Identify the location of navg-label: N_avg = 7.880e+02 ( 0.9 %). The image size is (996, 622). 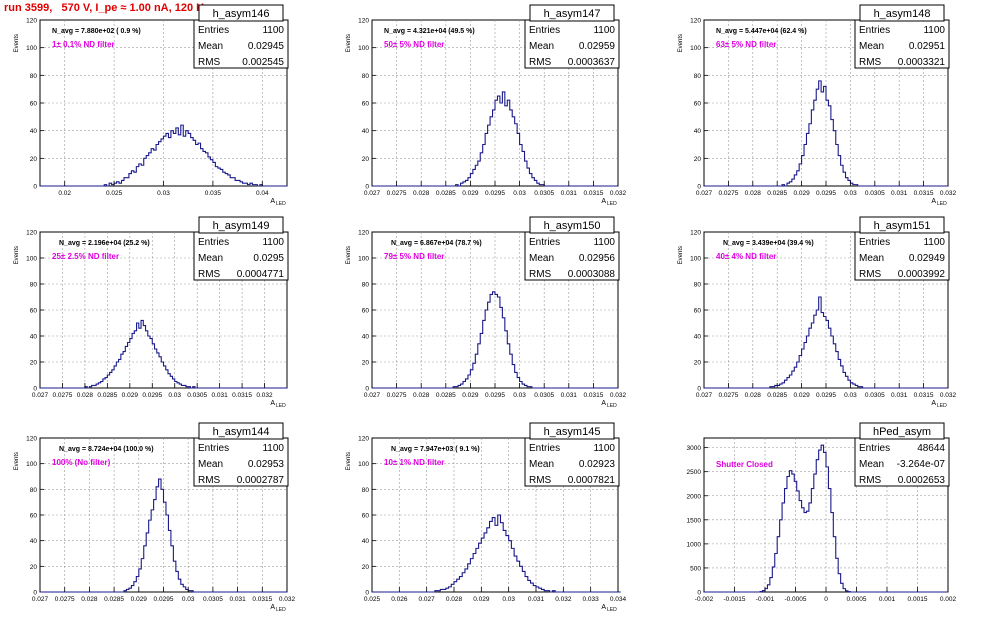
(96, 31).